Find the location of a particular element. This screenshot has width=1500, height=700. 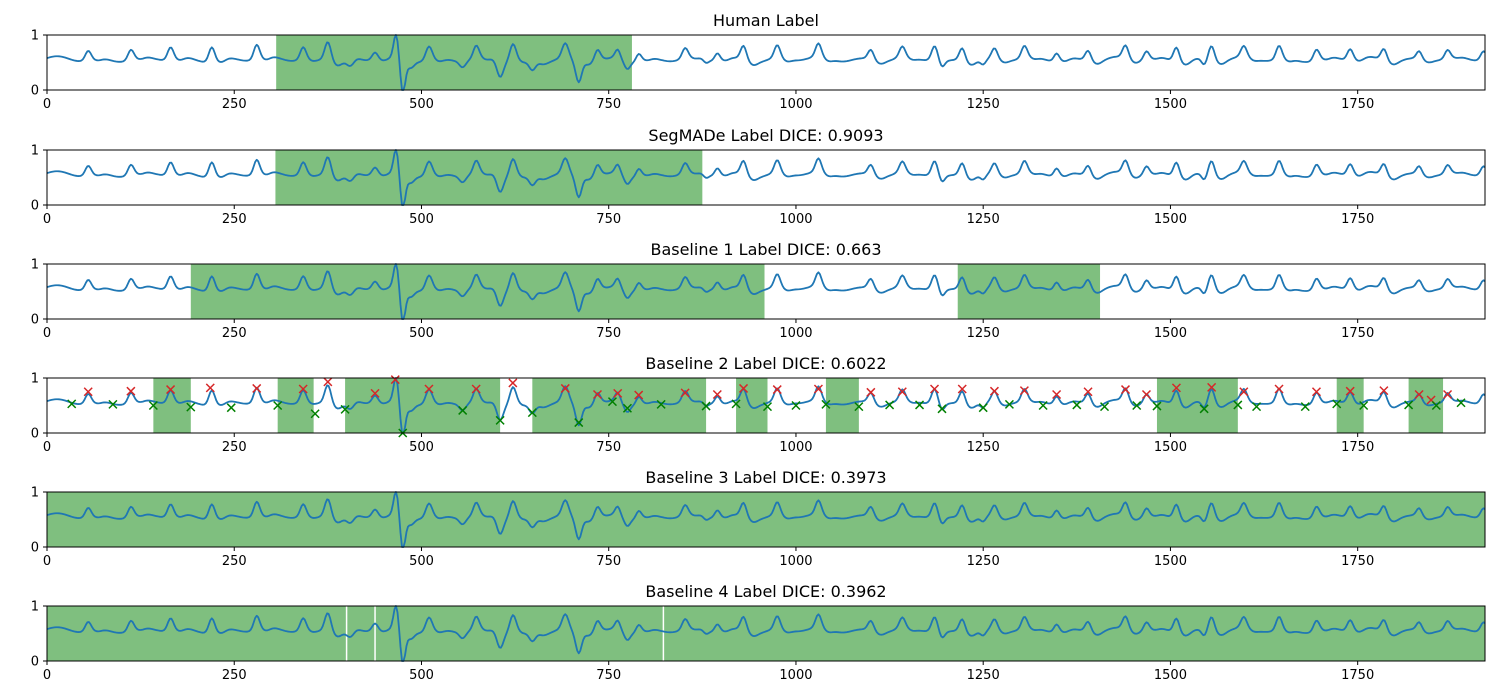

signal-line is located at coordinates (766, 177).